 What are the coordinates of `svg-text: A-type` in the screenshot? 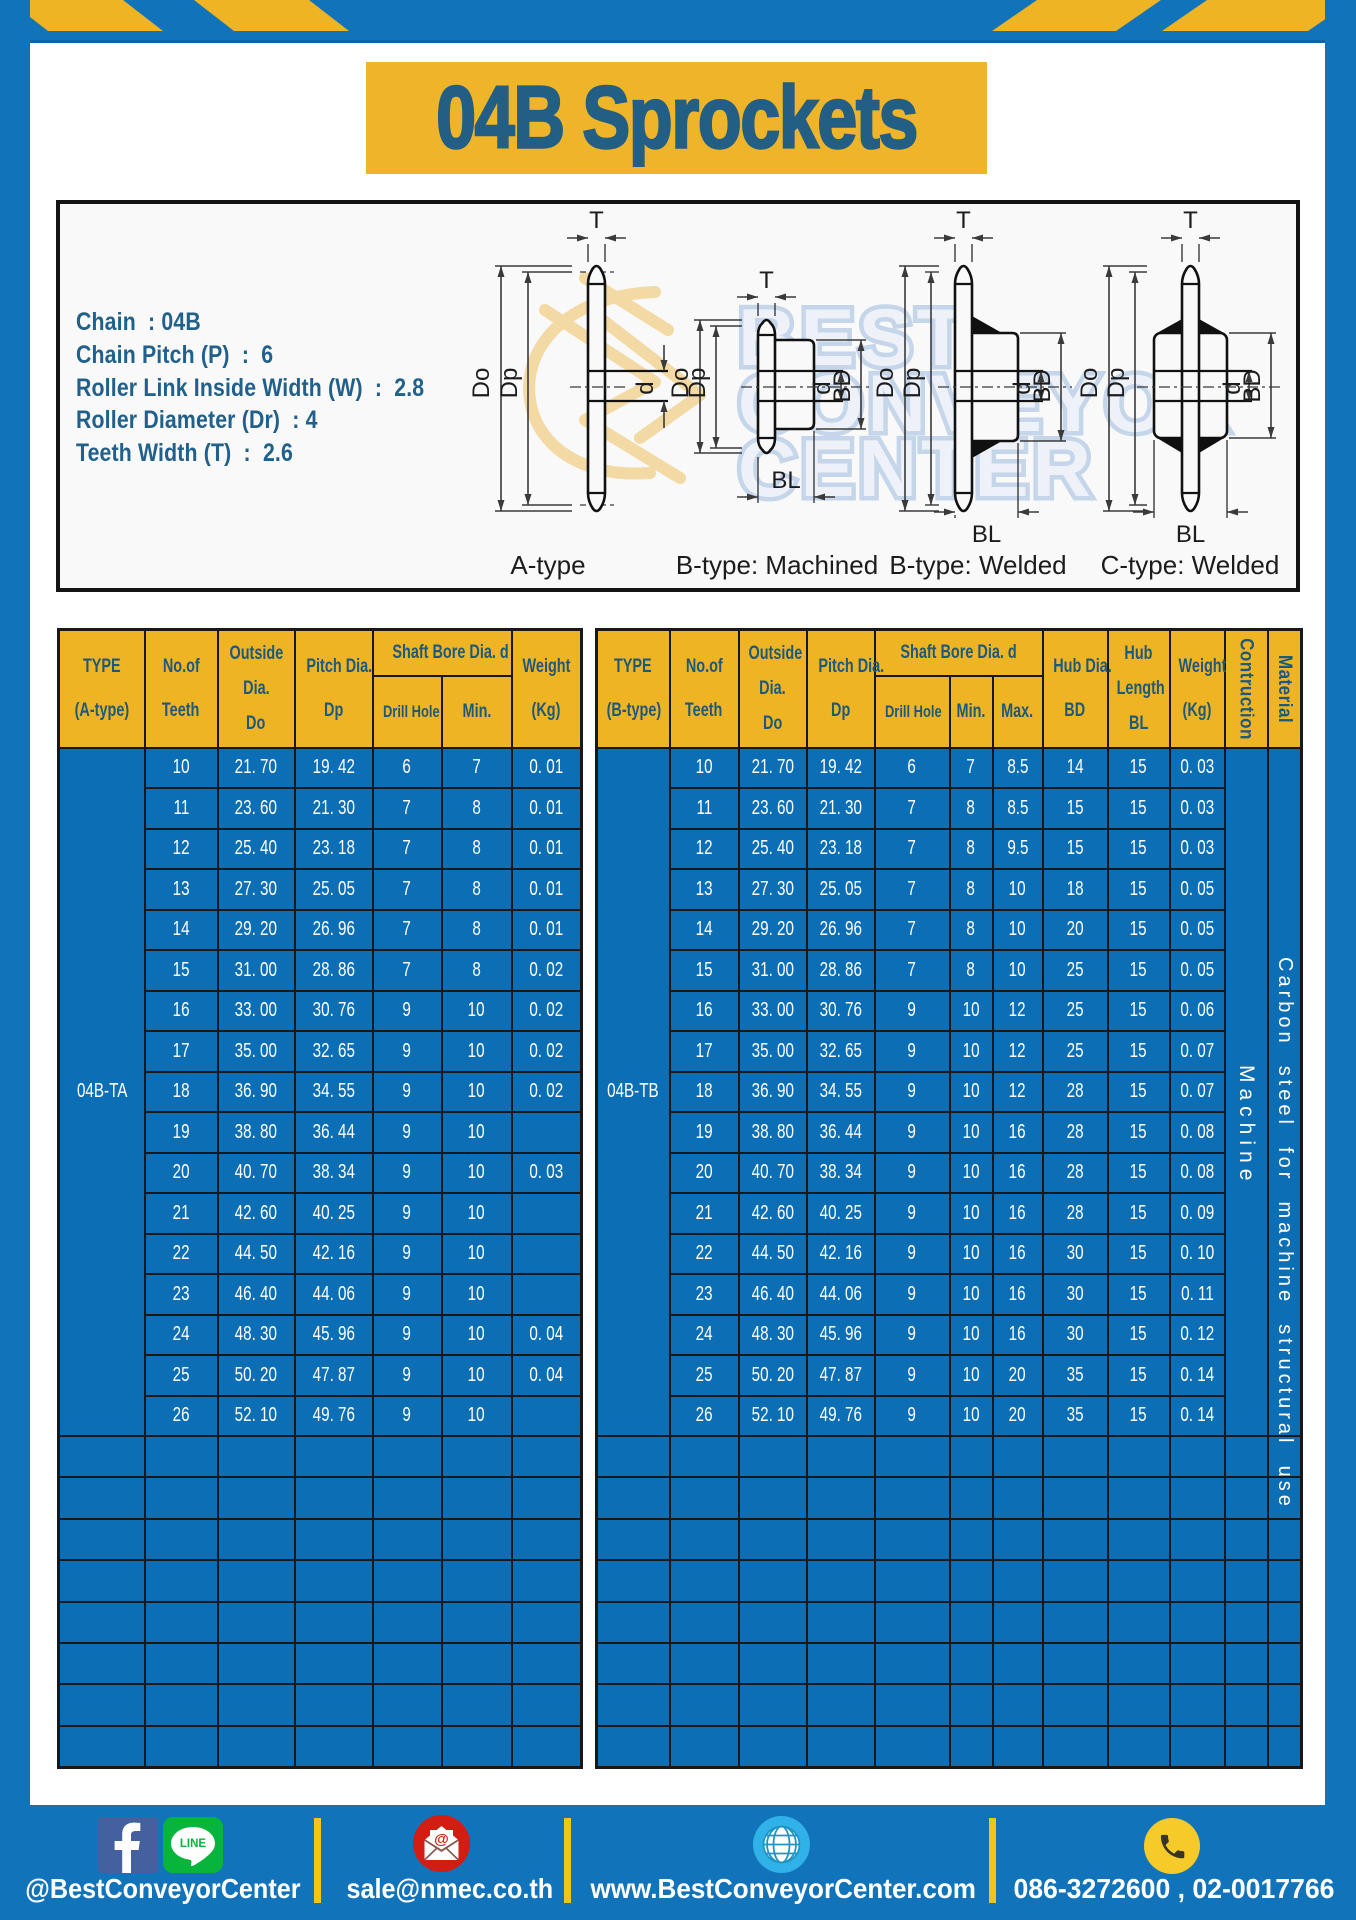 It's located at (547, 565).